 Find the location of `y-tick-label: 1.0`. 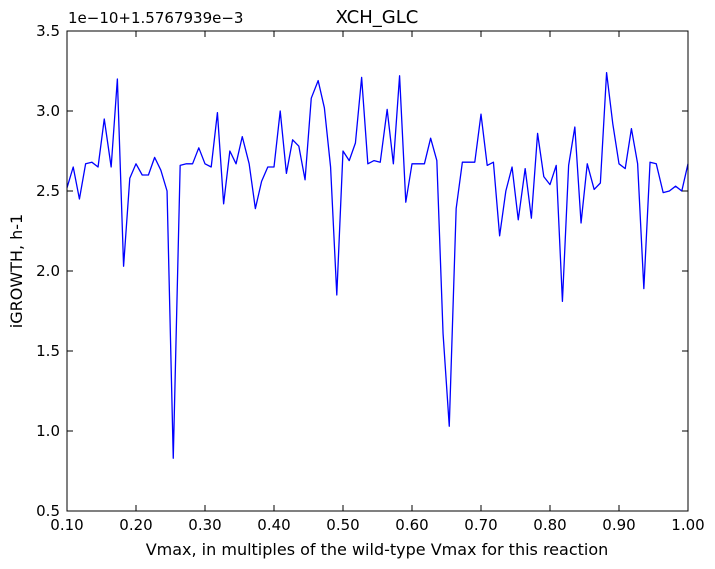

y-tick-label: 1.0 is located at coordinates (48, 431).